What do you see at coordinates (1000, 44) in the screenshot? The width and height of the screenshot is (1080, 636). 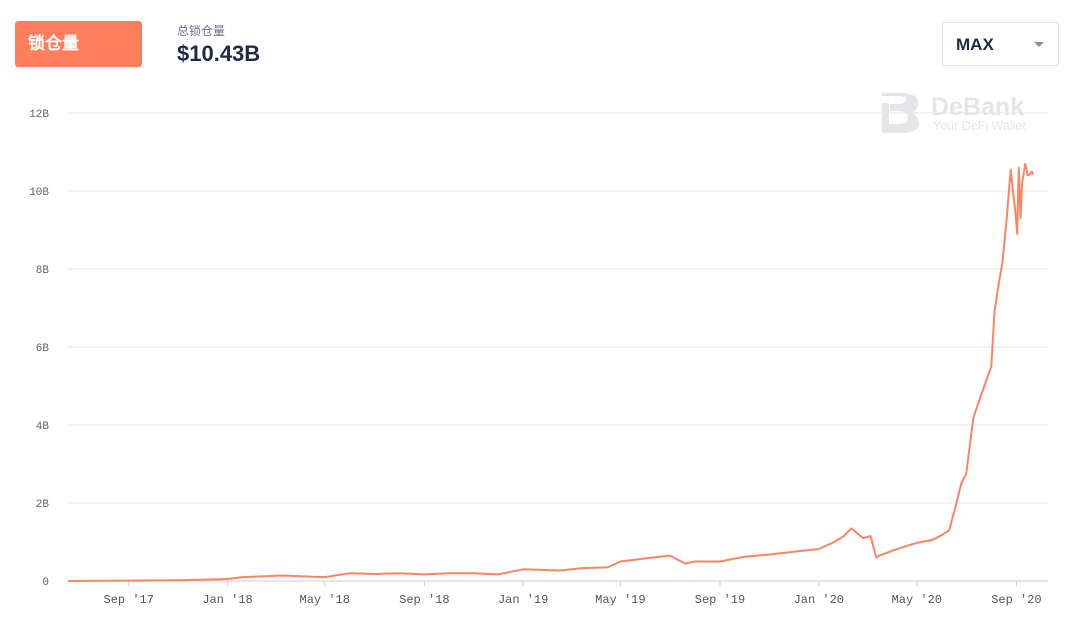 I see `time-range-select: MAX` at bounding box center [1000, 44].